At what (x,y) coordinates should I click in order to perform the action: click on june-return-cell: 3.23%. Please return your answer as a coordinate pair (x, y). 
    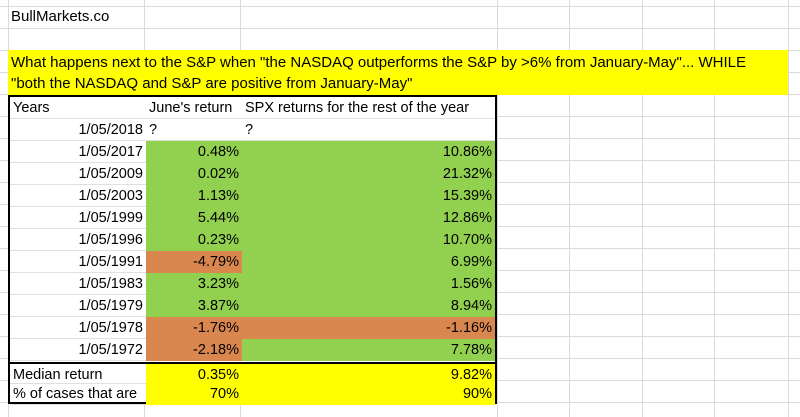
    Looking at the image, I should click on (194, 284).